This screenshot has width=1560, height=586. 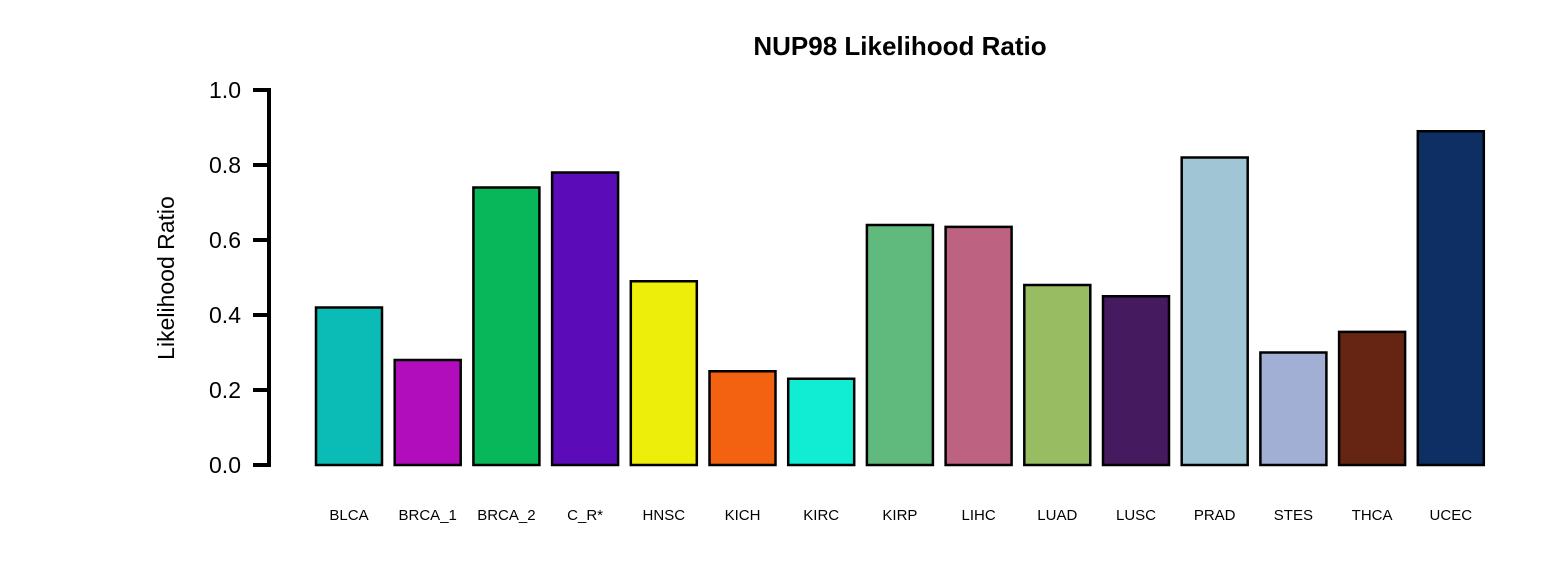 What do you see at coordinates (225, 465) in the screenshot?
I see `y-tick-label: 0.0` at bounding box center [225, 465].